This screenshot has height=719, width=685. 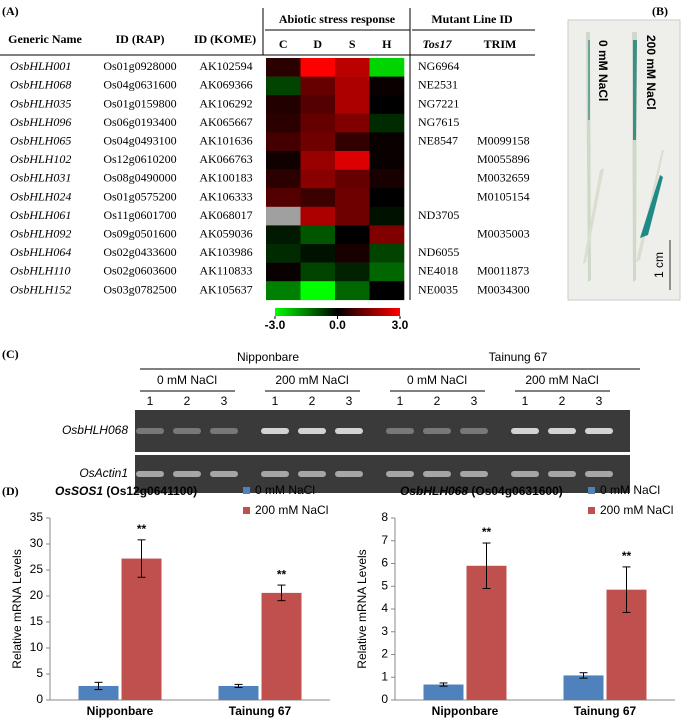 I want to click on title-gene: OsbHLH068, so click(x=434, y=491).